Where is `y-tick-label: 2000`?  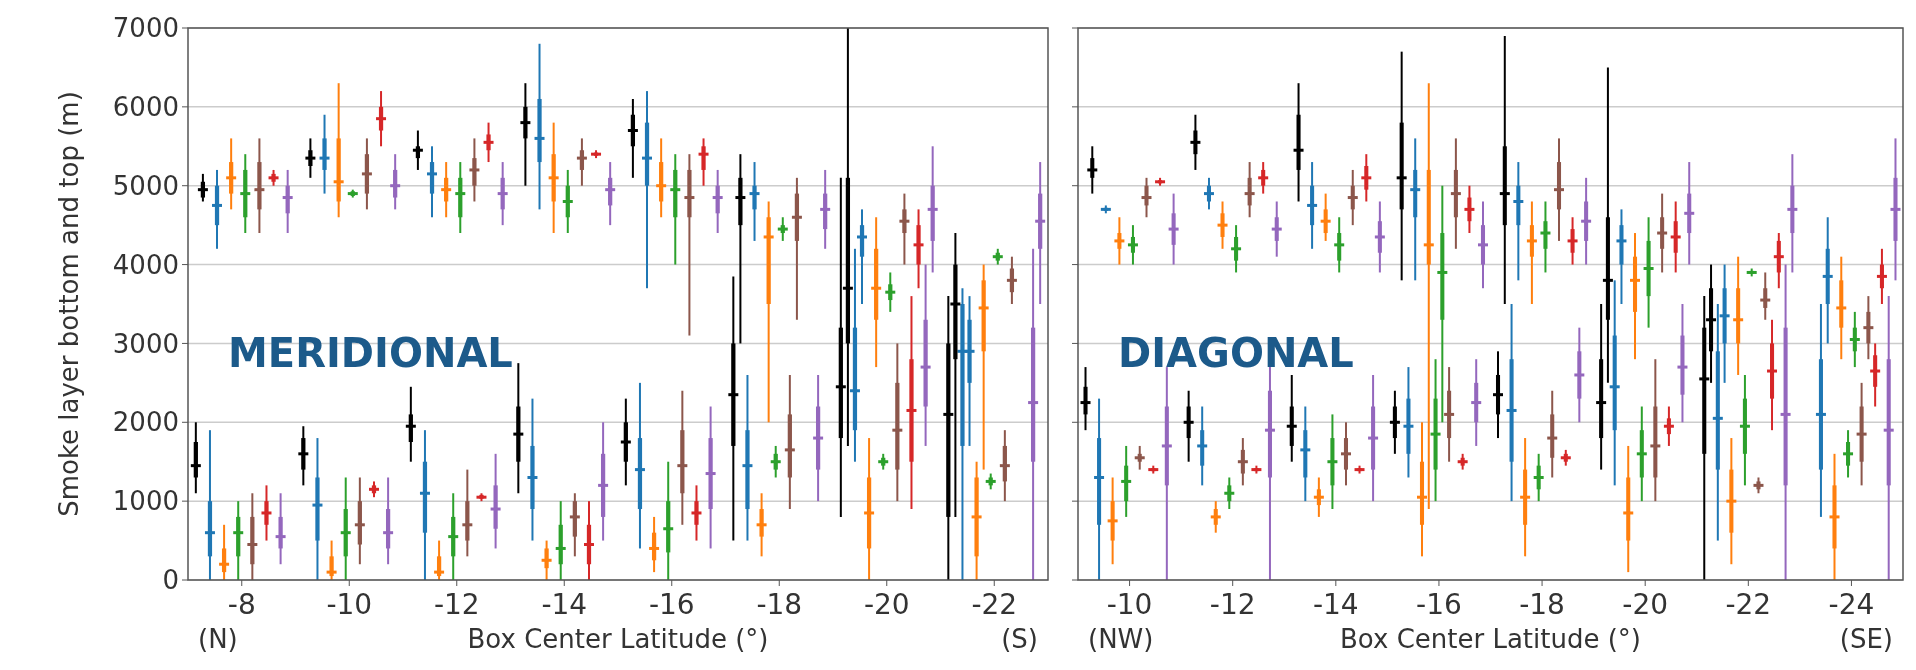 y-tick-label: 2000 is located at coordinates (145, 422).